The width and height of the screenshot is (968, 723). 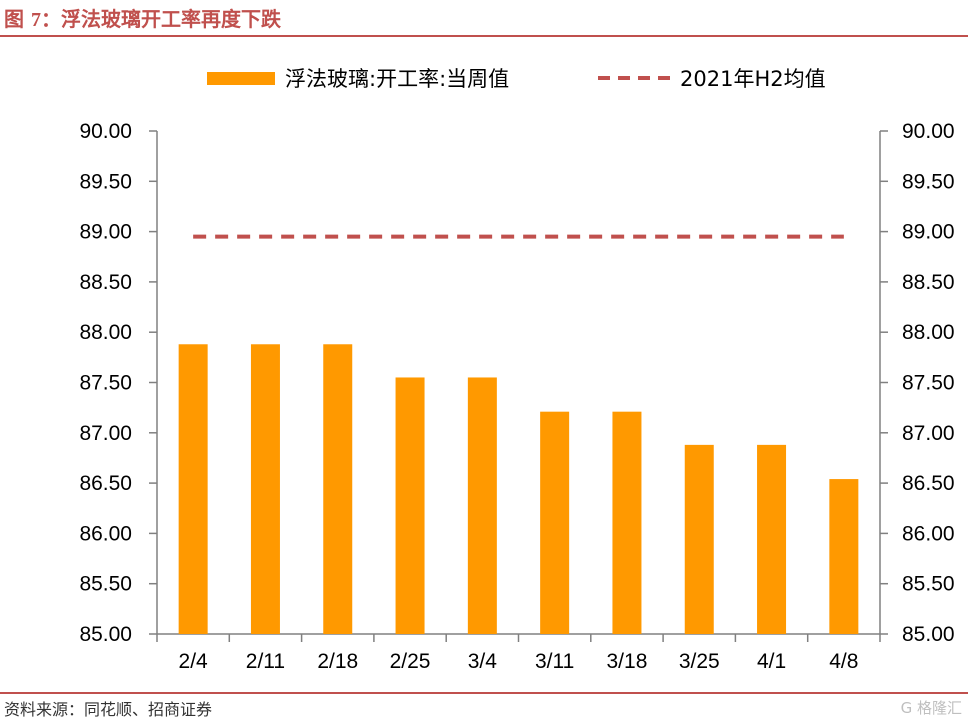 What do you see at coordinates (337, 661) in the screenshot?
I see `x-tick-label: 2/18` at bounding box center [337, 661].